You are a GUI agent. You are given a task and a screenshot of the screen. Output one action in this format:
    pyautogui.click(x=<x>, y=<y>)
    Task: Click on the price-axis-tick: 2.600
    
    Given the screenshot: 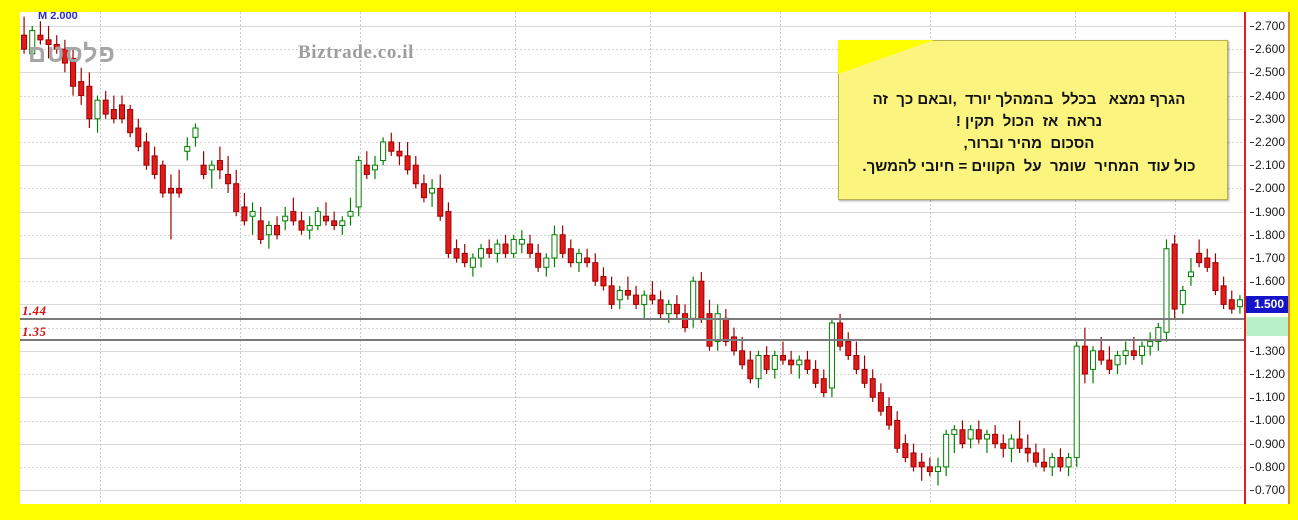 What is the action you would take?
    pyautogui.click(x=1267, y=49)
    